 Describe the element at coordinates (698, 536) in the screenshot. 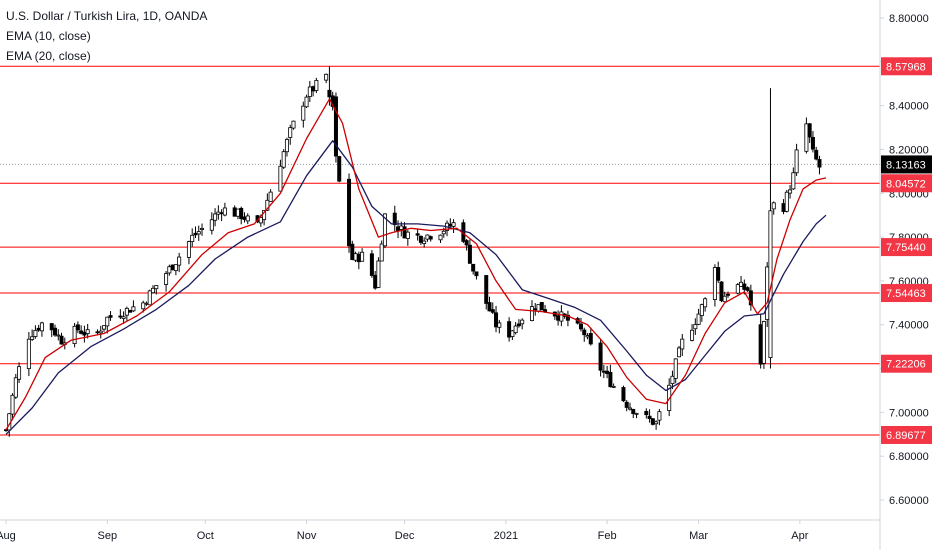

I see `time-tick-label: Mar` at that location.